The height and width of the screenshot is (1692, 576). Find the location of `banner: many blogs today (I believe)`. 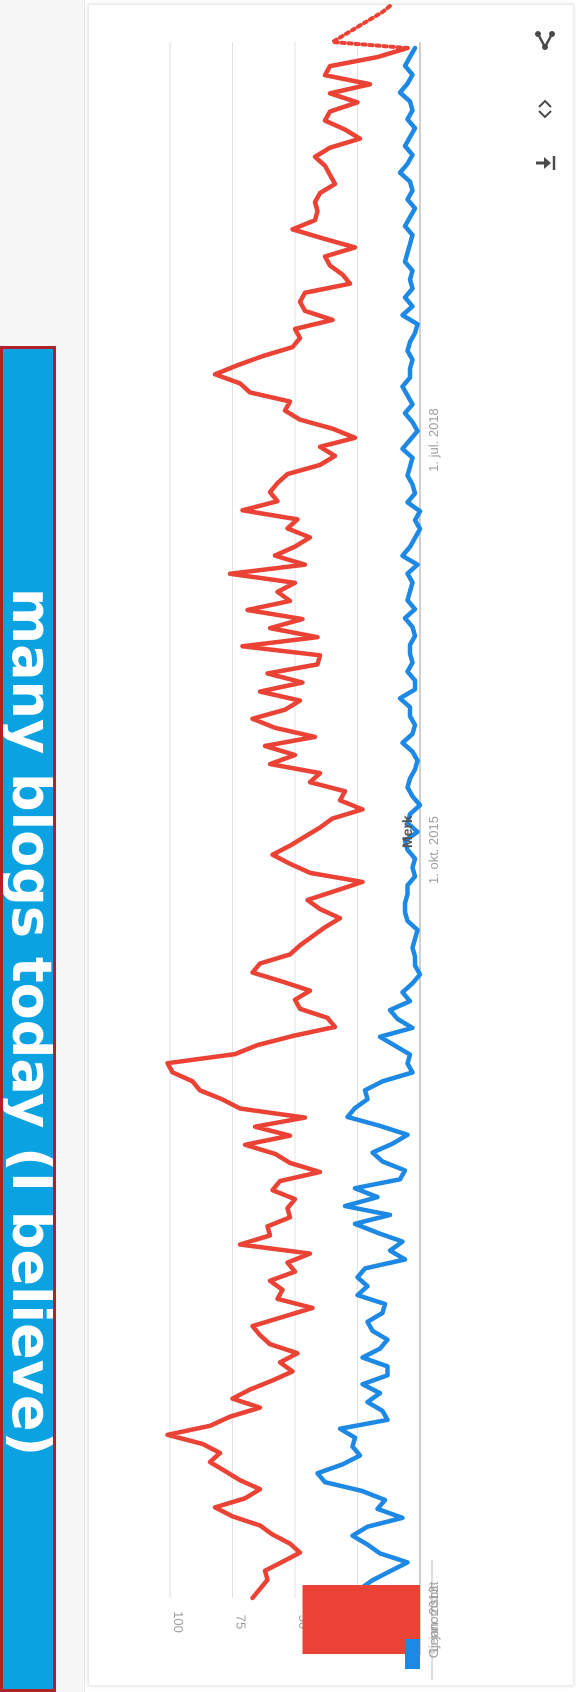

banner: many blogs today (I believe) is located at coordinates (28, 1019).